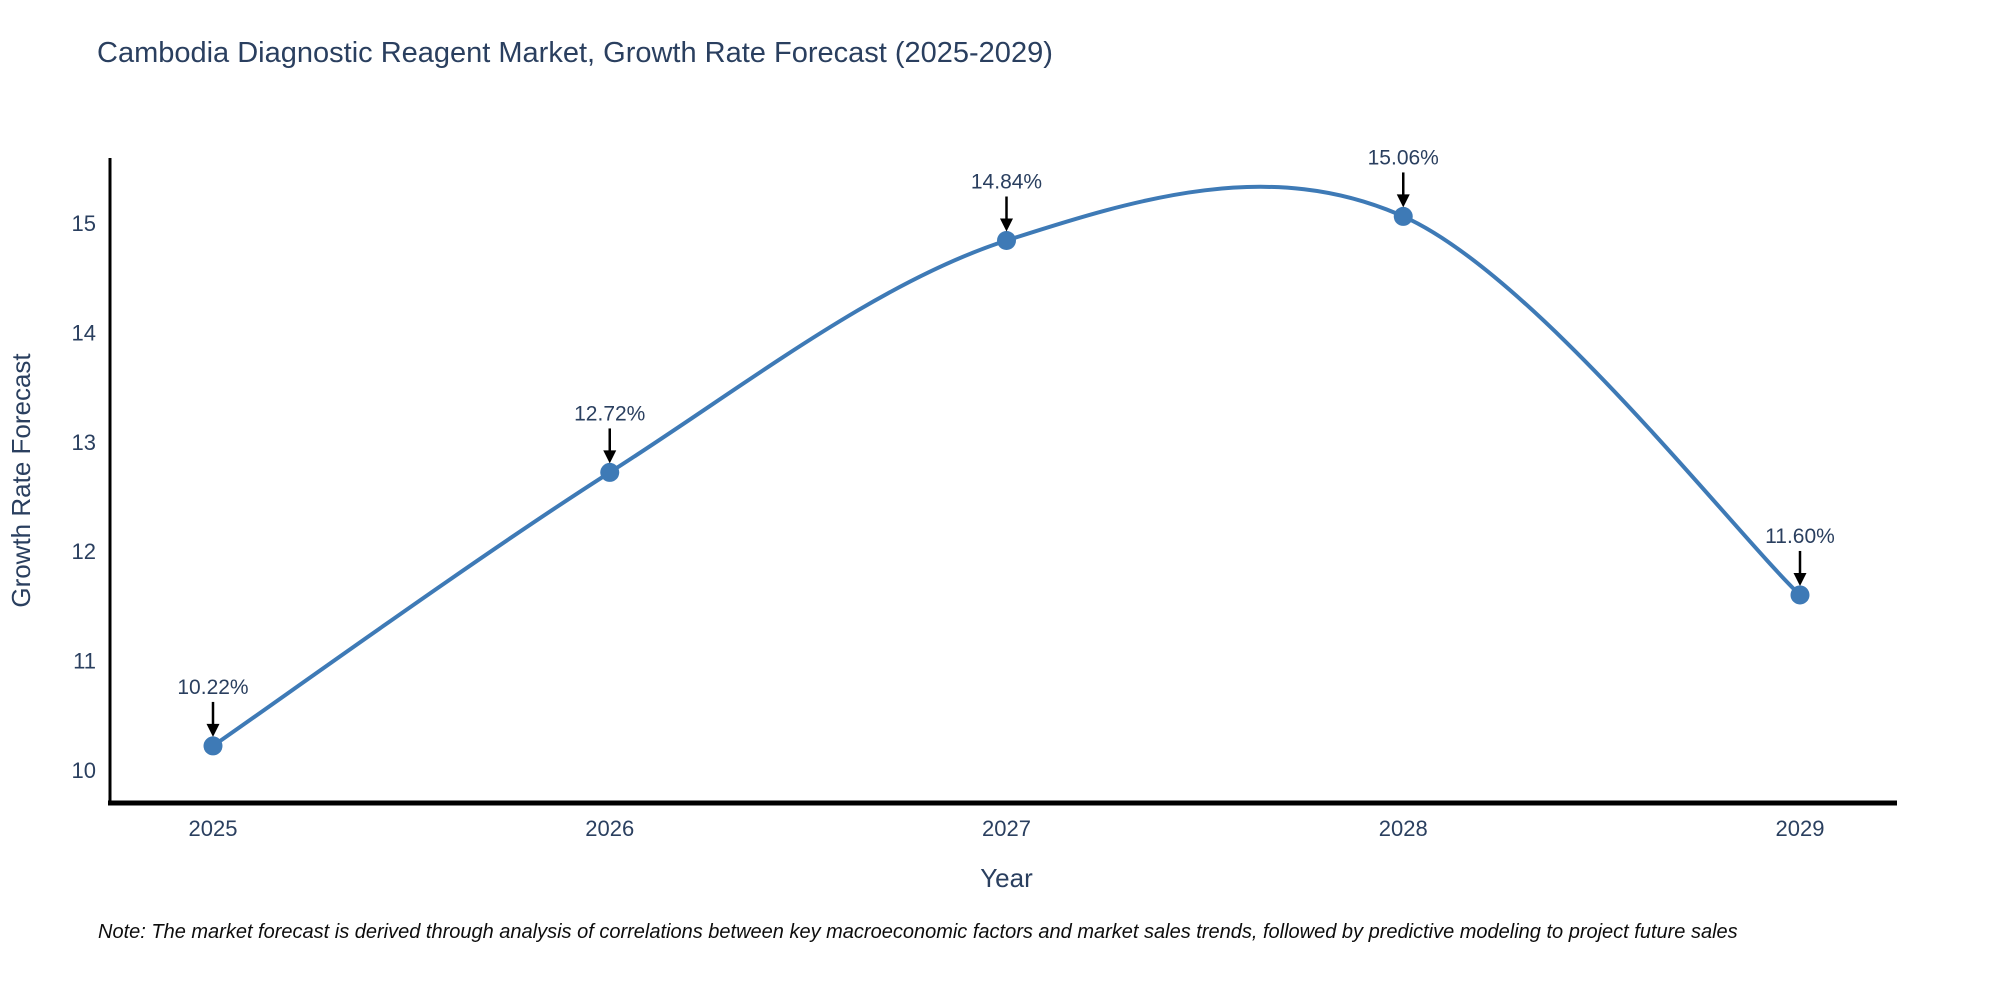  What do you see at coordinates (84, 770) in the screenshot?
I see `y-tick-label: 10` at bounding box center [84, 770].